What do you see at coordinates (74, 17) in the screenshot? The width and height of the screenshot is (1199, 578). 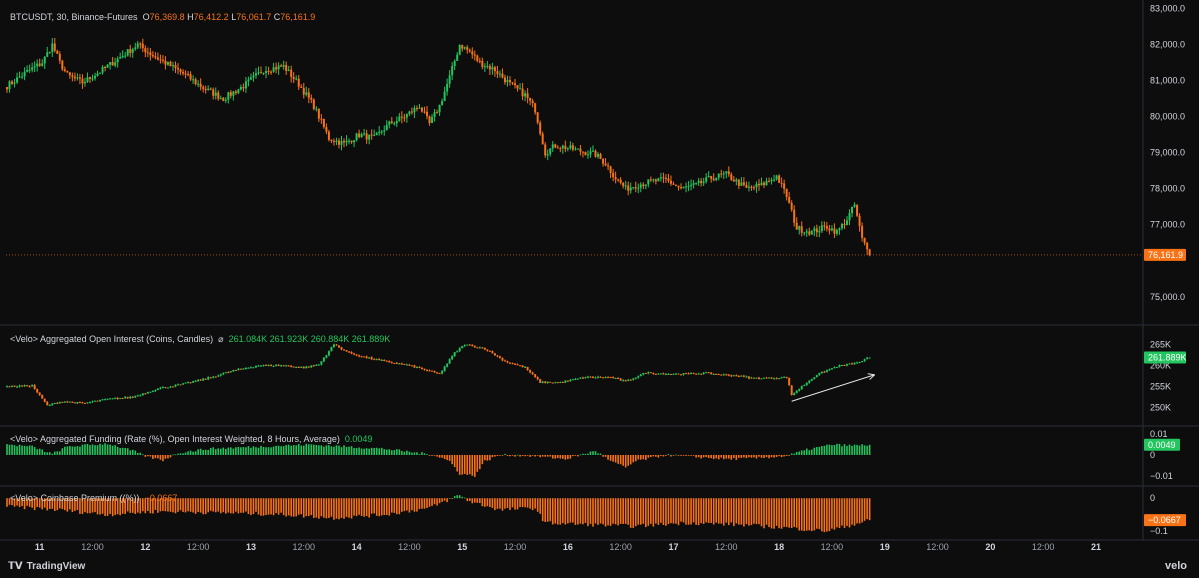 I see `symbol-label: BTCUSDT, 30, Binance-Futures` at bounding box center [74, 17].